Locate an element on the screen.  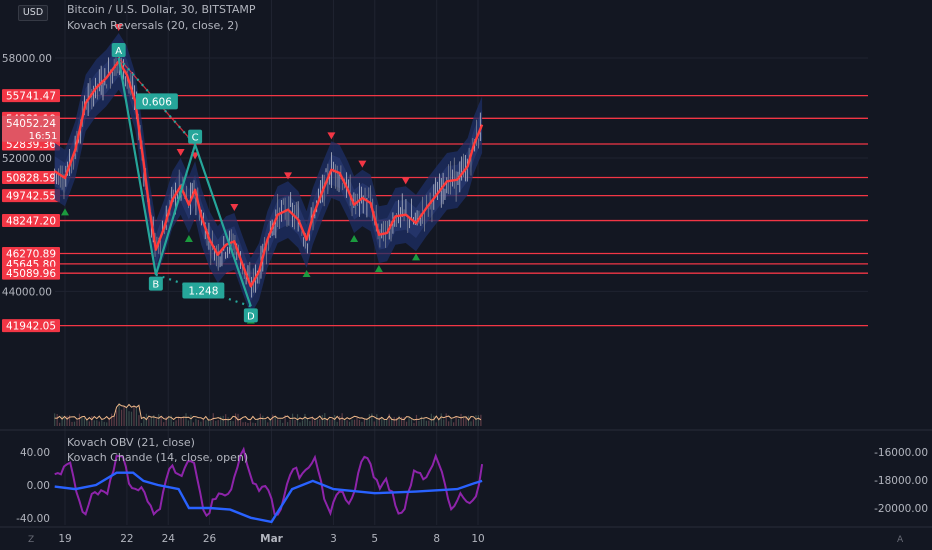
osc-left-tick: 40.00 is located at coordinates (35, 453).